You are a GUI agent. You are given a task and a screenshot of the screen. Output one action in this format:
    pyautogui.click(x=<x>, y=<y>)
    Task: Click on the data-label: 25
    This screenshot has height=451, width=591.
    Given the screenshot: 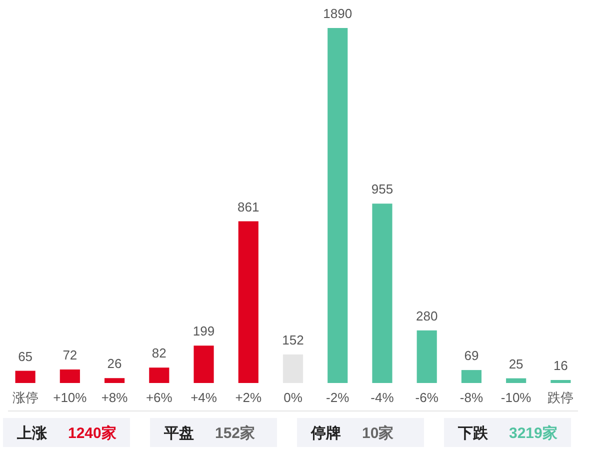 What is the action you would take?
    pyautogui.click(x=516, y=364)
    